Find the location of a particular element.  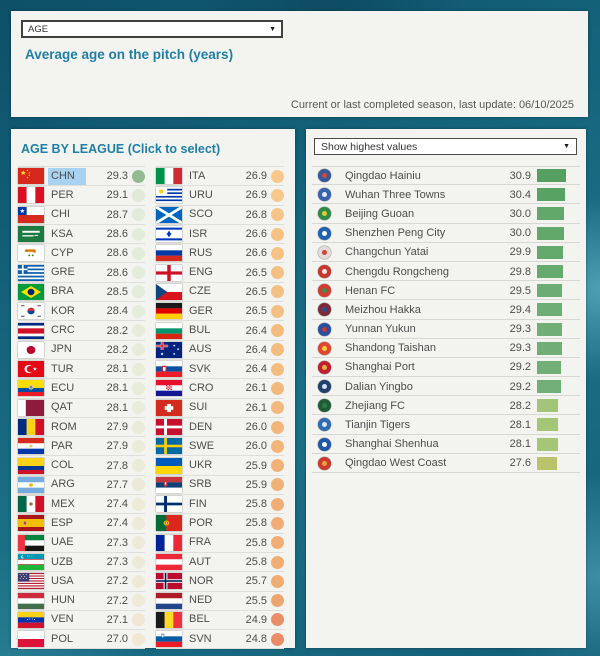

team-row: Dalian Yingbo 29.2 is located at coordinates (446, 387).